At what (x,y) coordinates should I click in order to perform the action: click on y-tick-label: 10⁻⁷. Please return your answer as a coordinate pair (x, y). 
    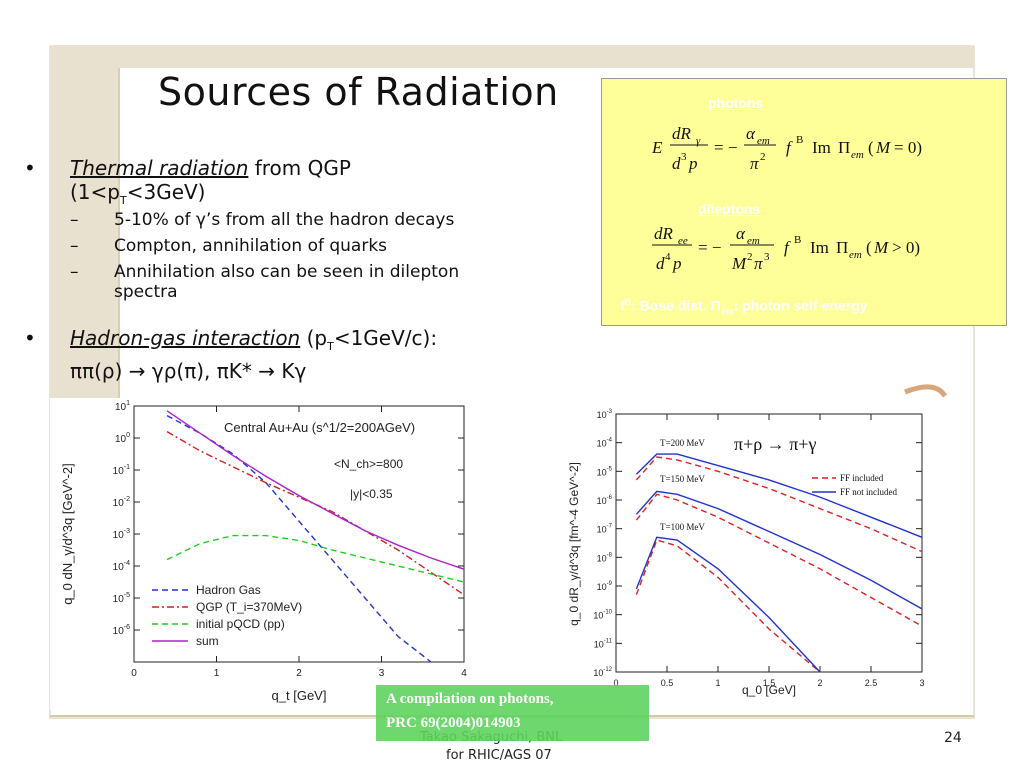
    Looking at the image, I should click on (605, 529).